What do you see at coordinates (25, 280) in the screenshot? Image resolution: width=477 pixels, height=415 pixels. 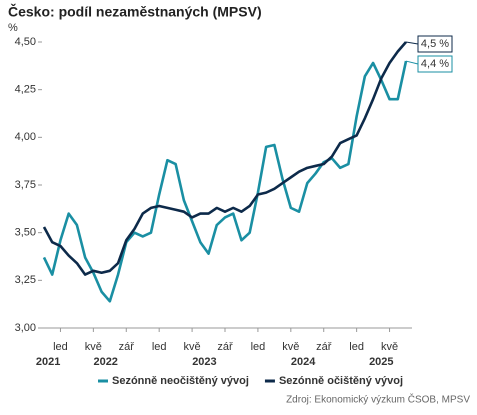 I see `y-tick-label: 3,25` at bounding box center [25, 280].